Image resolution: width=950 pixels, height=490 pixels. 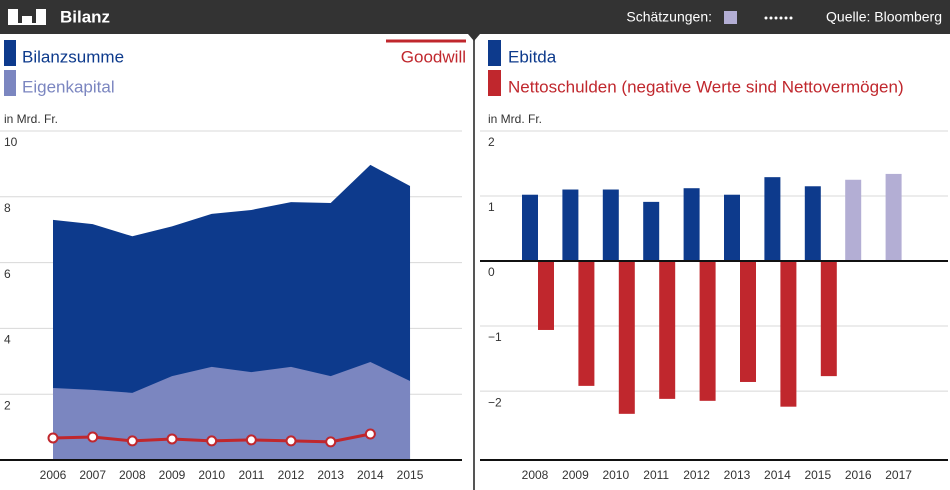 I want to click on legend-label: Eigenkapital, so click(x=68, y=86).